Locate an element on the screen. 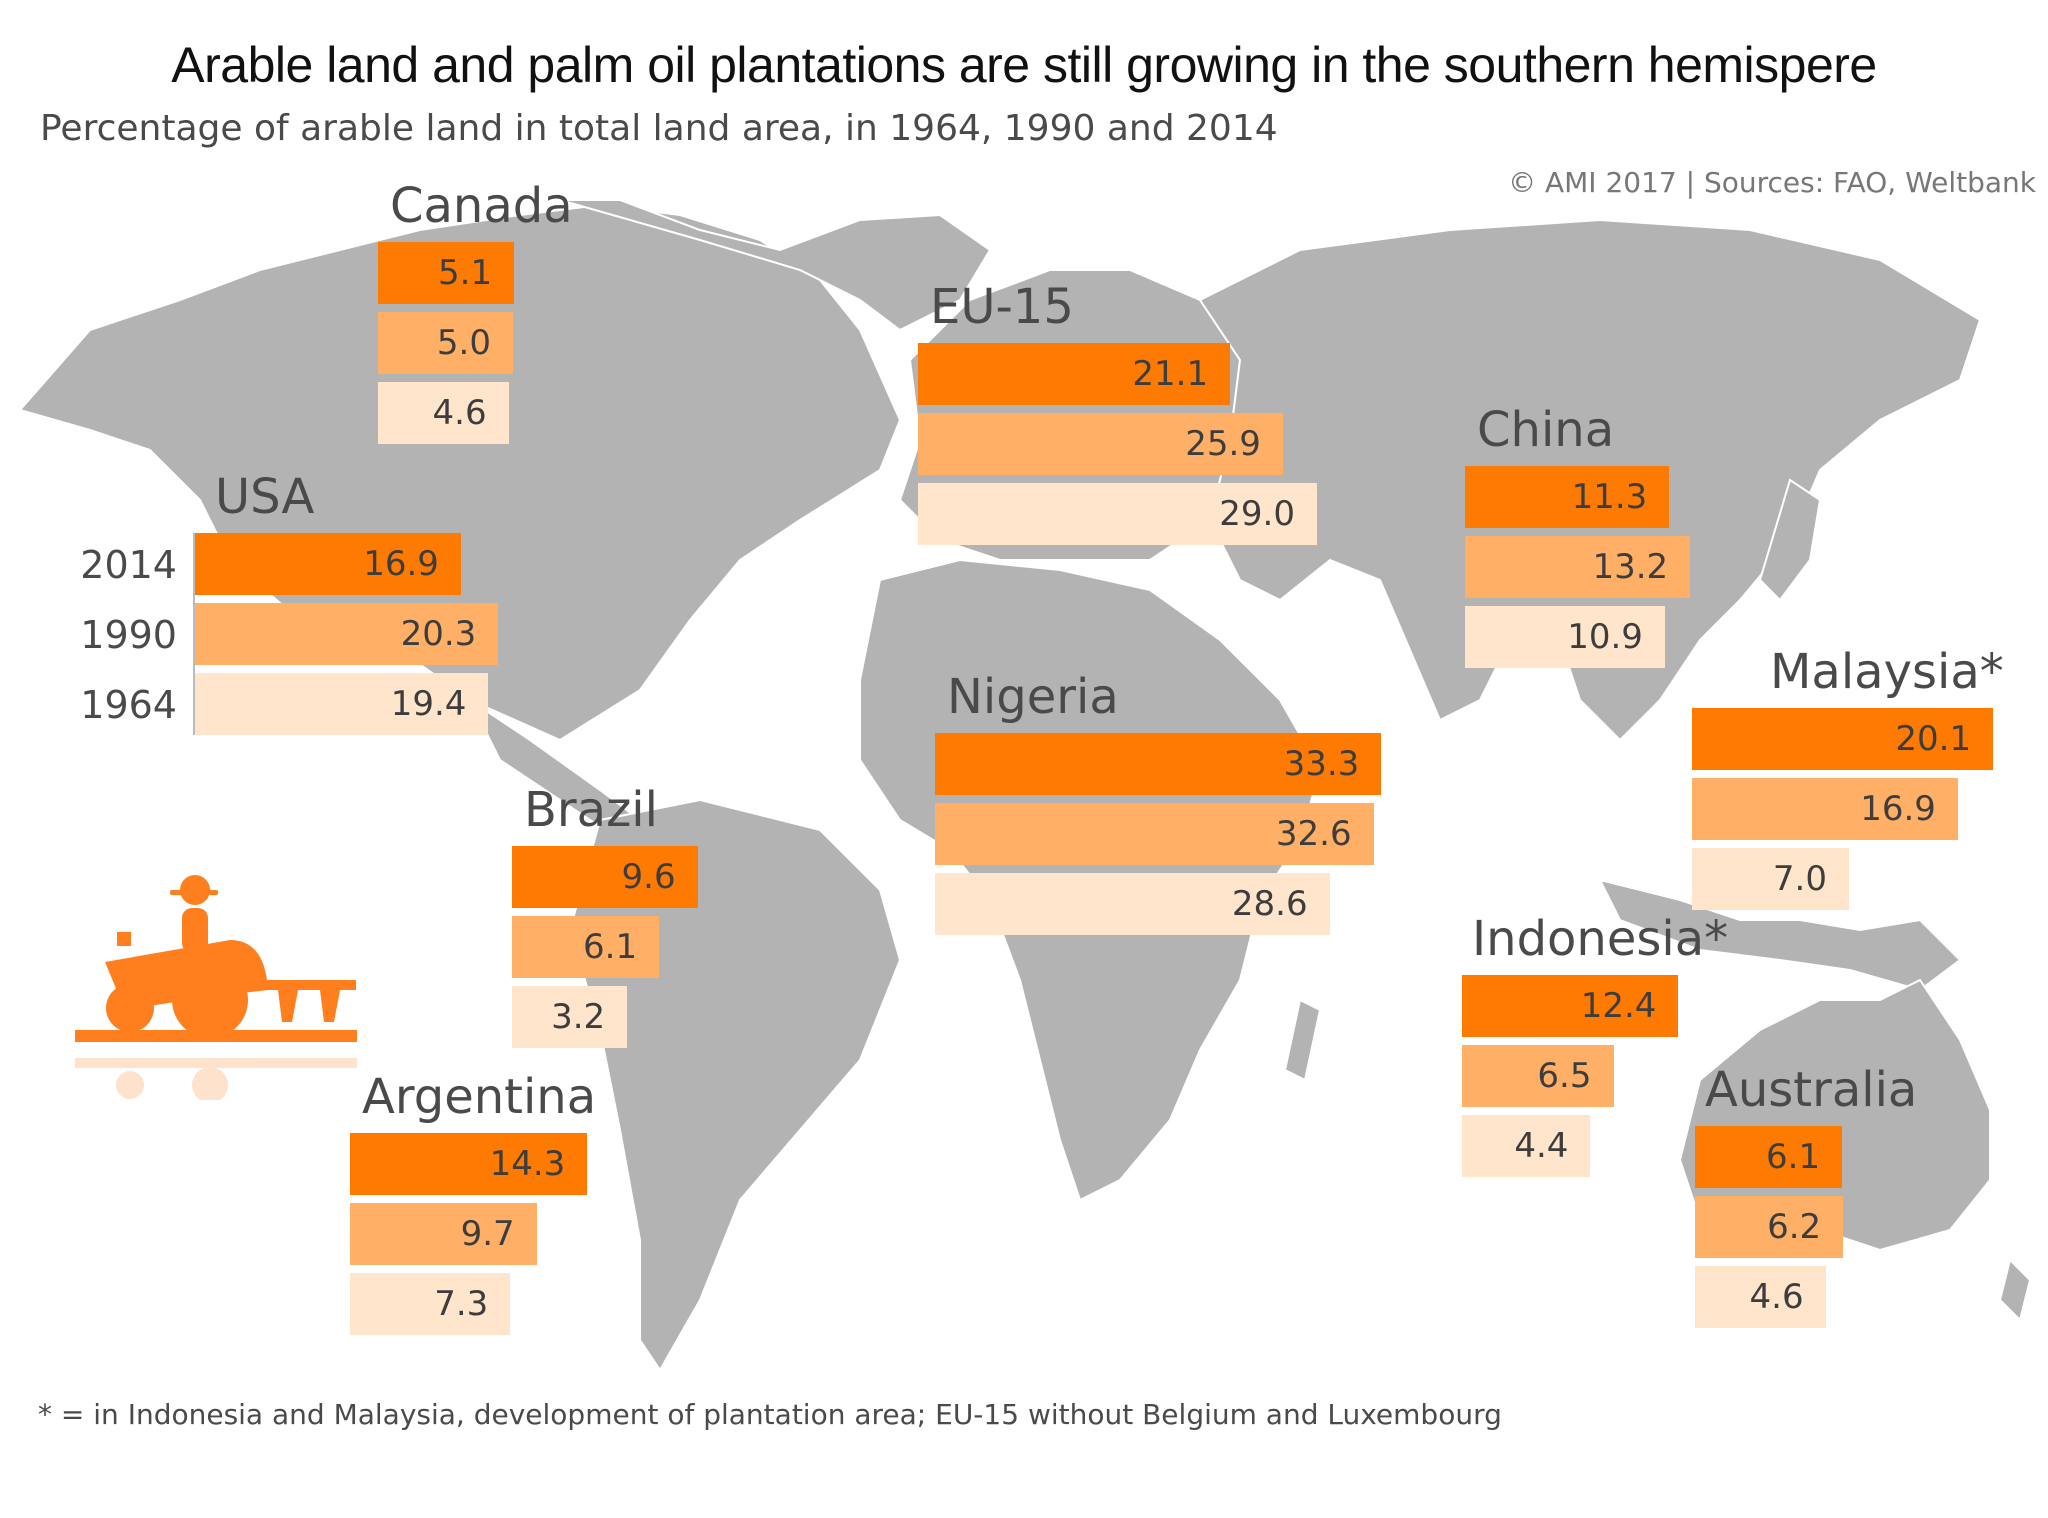 This screenshot has height=1518, width=2048. tractor-farmer-icon is located at coordinates (216, 987).